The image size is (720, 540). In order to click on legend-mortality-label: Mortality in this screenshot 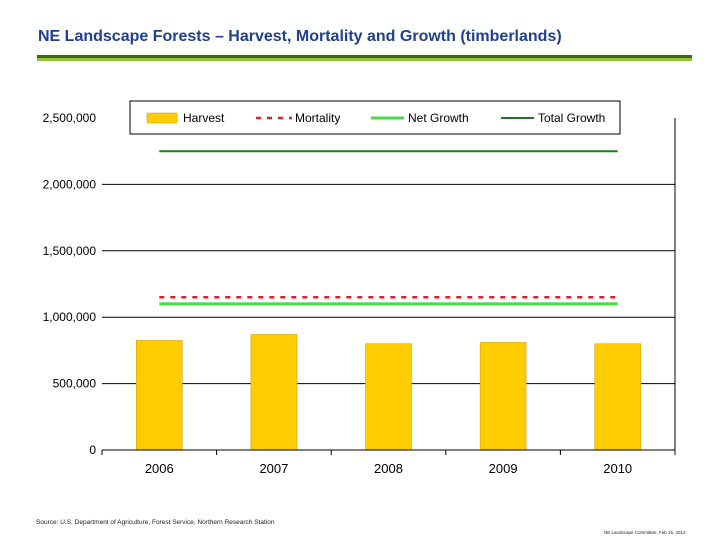, I will do `click(317, 118)`.